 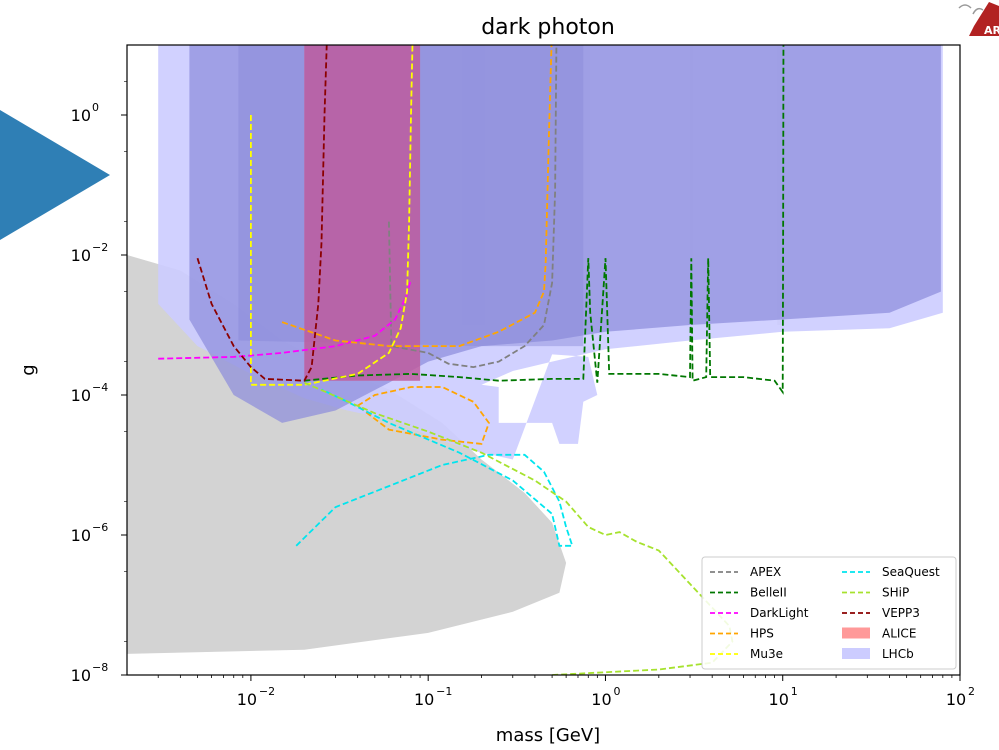 What do you see at coordinates (616, 691) in the screenshot?
I see `x-tick-exponent: 0` at bounding box center [616, 691].